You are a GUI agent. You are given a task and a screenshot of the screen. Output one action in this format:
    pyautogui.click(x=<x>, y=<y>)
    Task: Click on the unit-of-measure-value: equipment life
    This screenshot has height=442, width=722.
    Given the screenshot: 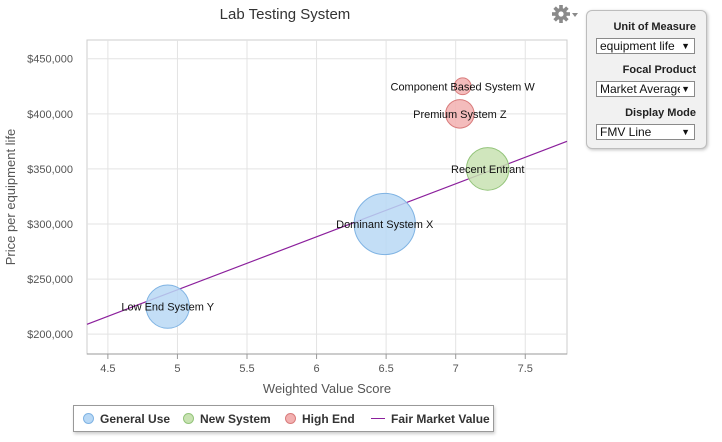 What is the action you would take?
    pyautogui.click(x=637, y=46)
    